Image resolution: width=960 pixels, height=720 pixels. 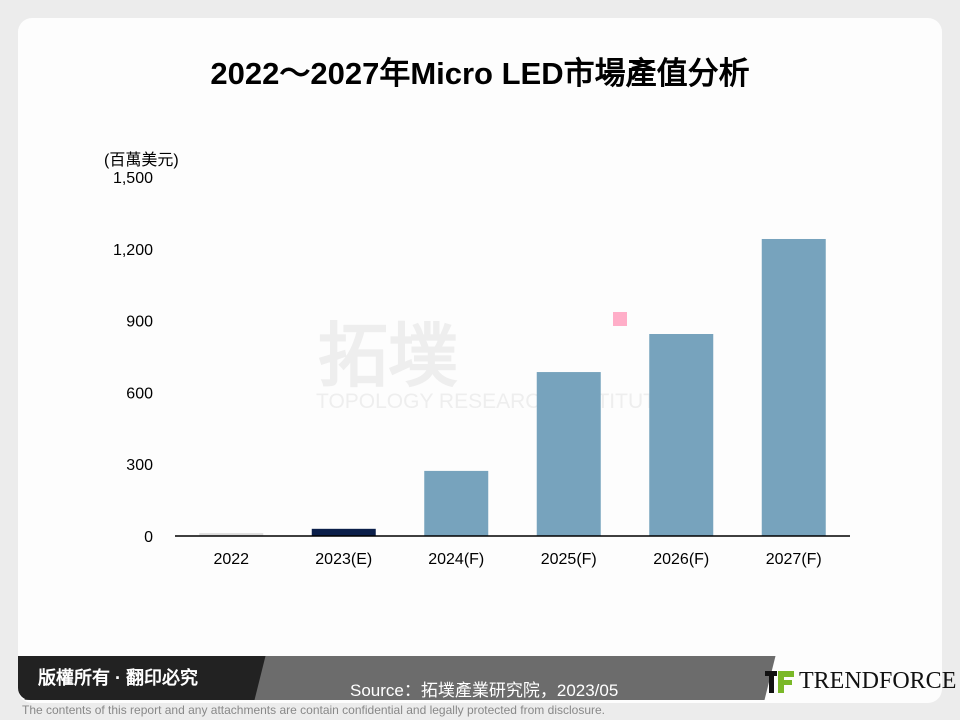 I want to click on y-tick-label: 1,200, so click(x=133, y=250).